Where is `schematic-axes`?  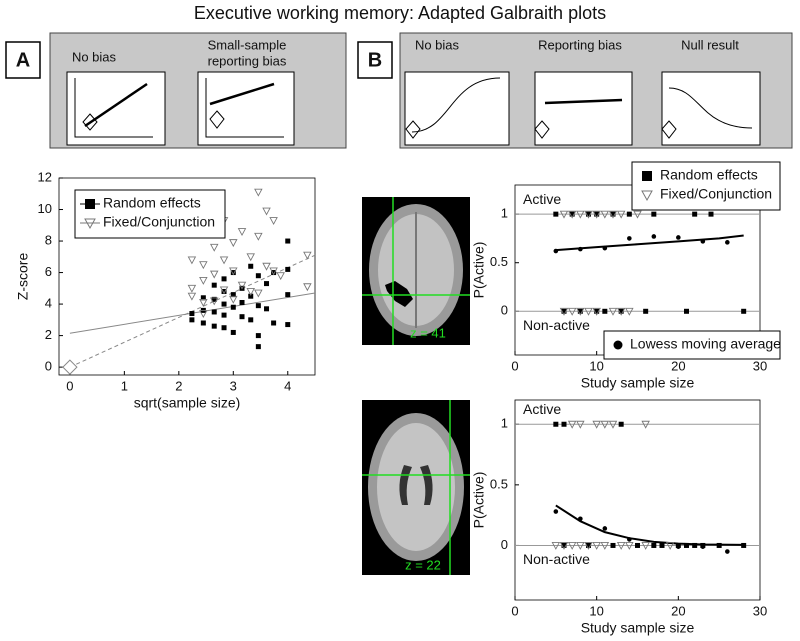 schematic-axes is located at coordinates (244, 108).